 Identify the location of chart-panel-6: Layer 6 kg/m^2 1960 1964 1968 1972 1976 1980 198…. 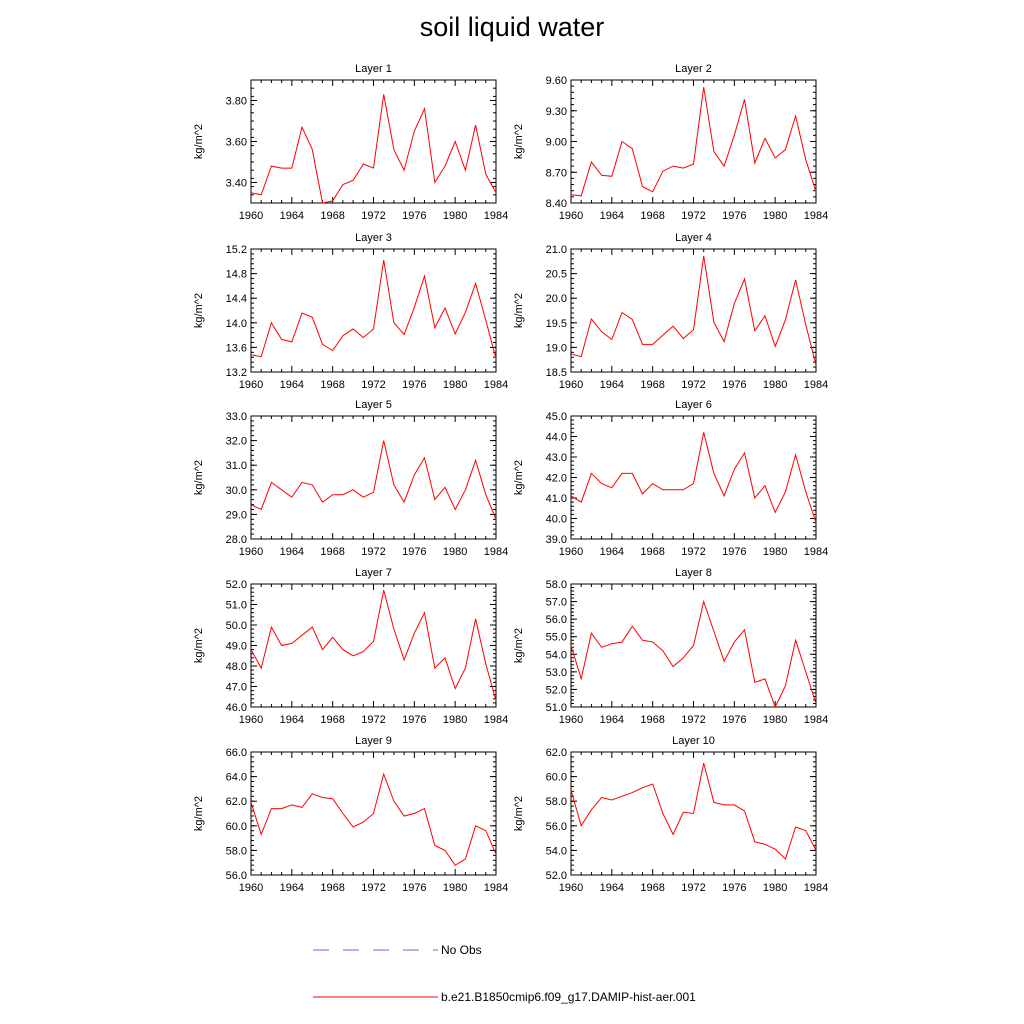
(670, 478).